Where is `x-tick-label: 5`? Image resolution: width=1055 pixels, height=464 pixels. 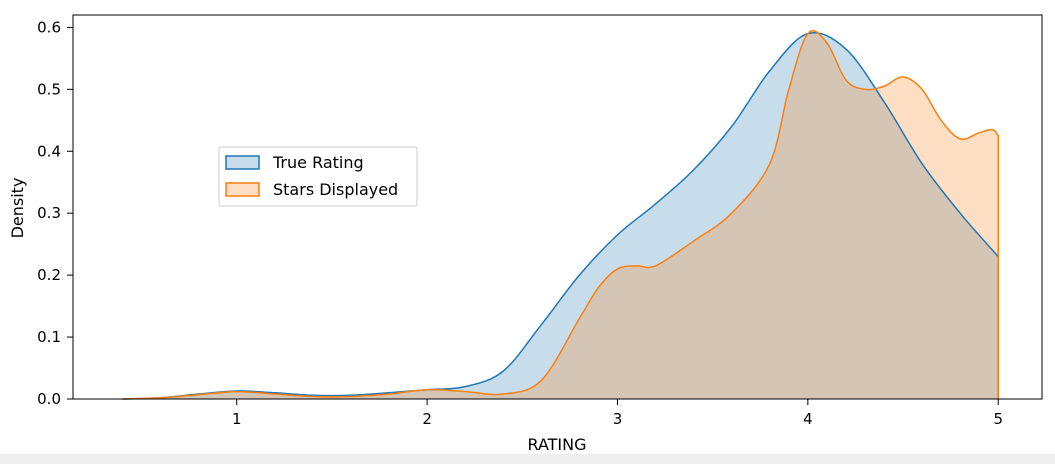
x-tick-label: 5 is located at coordinates (998, 419).